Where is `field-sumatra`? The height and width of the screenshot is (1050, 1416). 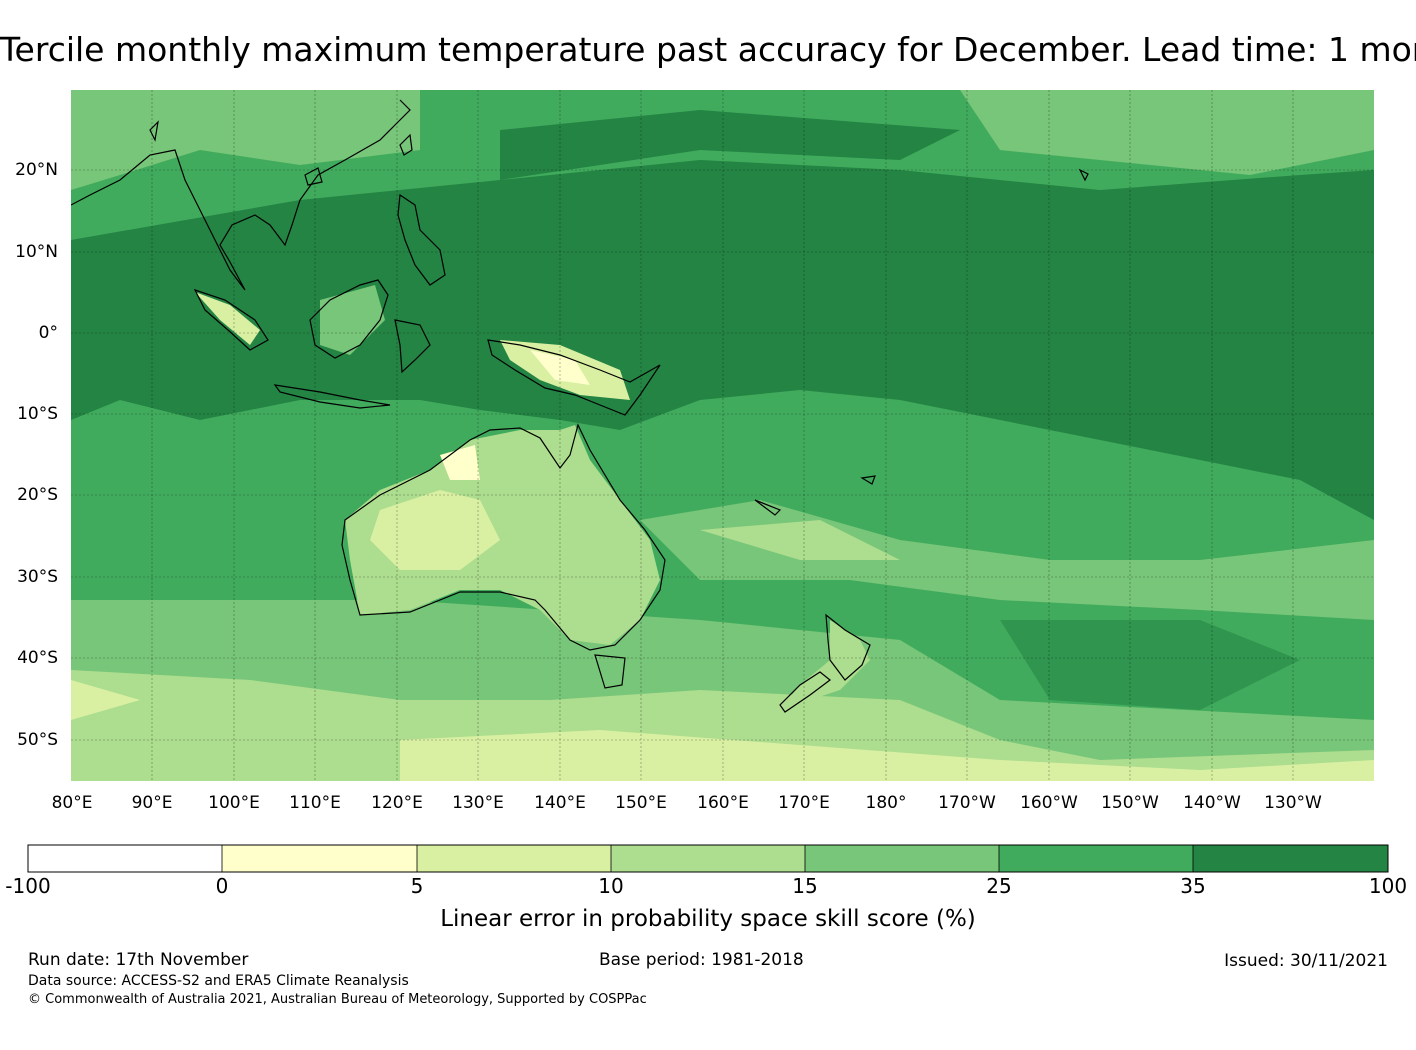
field-sumatra is located at coordinates (227, 318).